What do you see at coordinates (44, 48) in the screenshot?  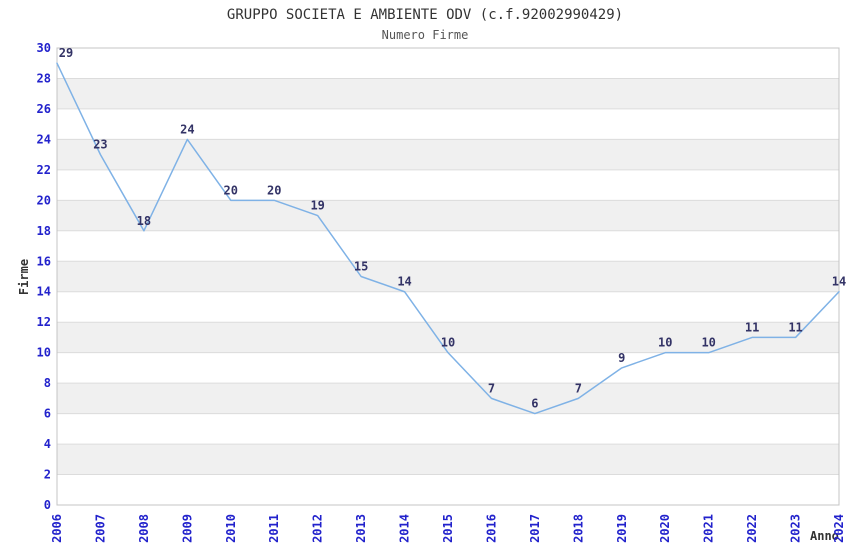 I see `y-tick-label: 30` at bounding box center [44, 48].